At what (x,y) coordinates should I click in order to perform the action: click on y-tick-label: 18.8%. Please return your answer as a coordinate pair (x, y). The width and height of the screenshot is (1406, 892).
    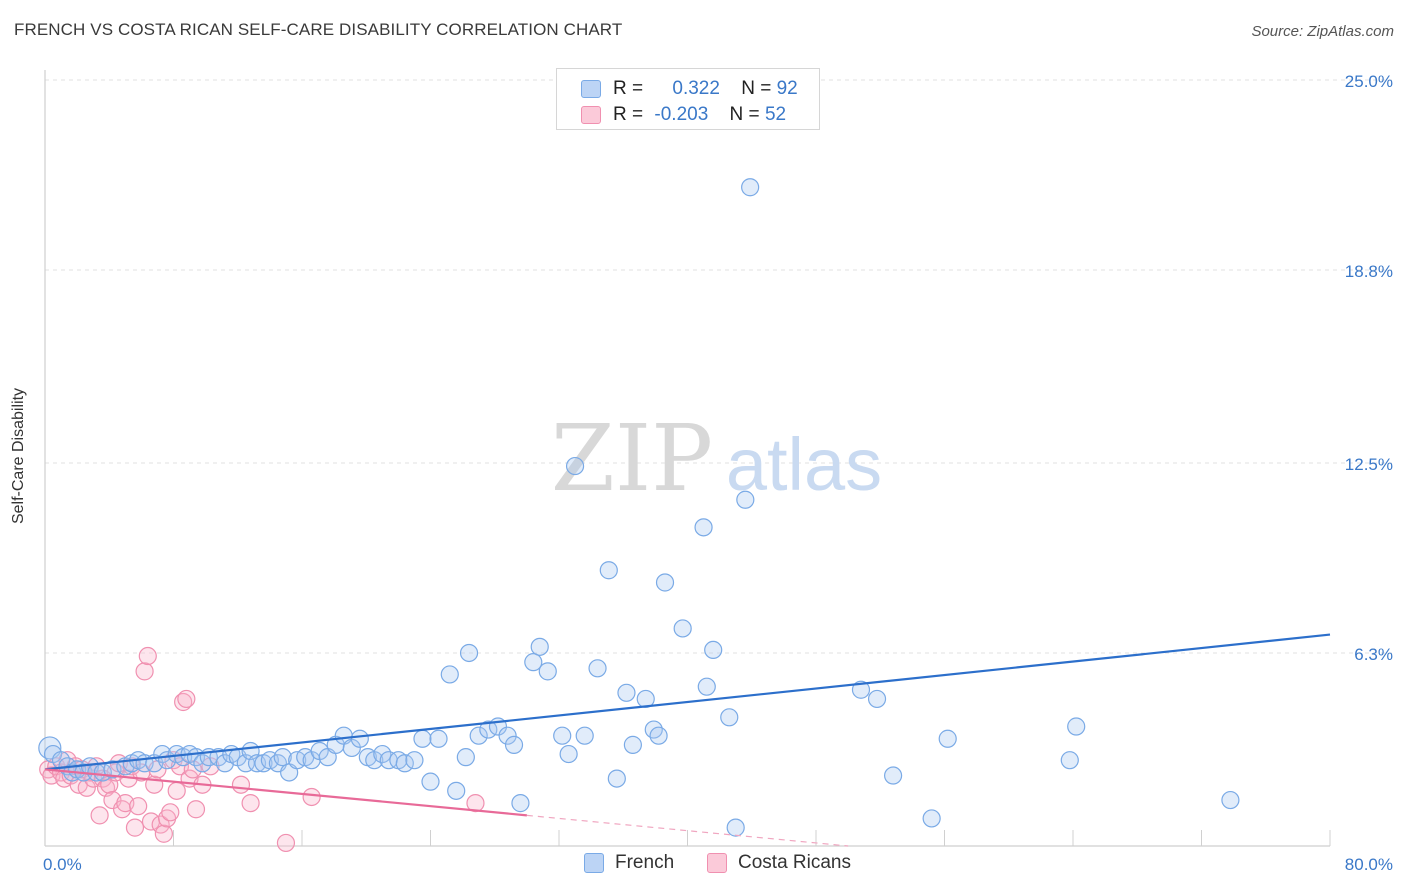
    Looking at the image, I should click on (1369, 271).